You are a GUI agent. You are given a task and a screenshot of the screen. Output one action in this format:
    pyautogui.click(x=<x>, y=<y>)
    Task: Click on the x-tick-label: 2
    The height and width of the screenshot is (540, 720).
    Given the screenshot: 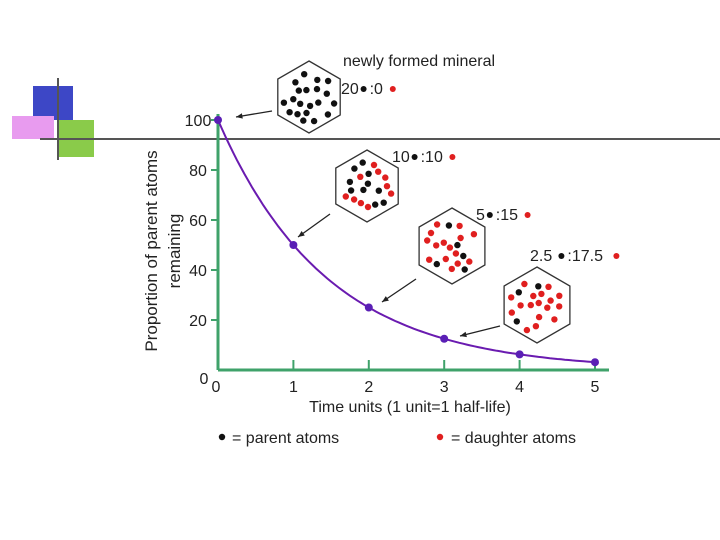 What is the action you would take?
    pyautogui.click(x=368, y=387)
    